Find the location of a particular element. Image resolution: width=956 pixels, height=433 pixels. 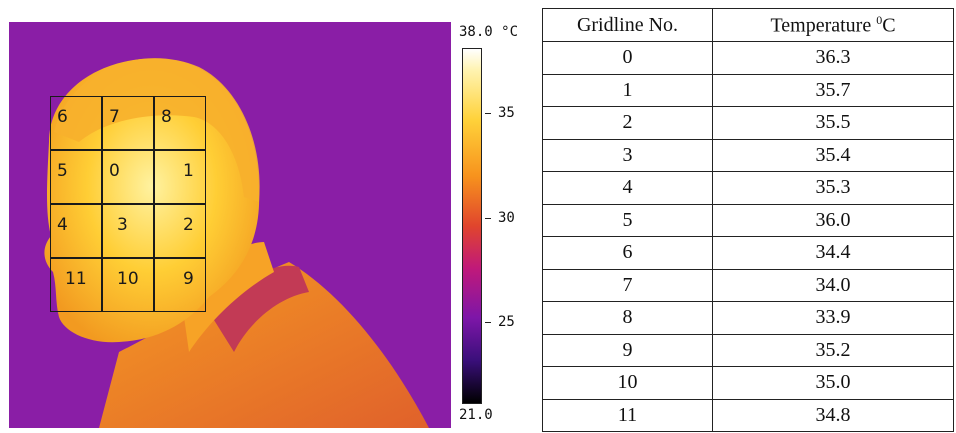

table-row: 9 35.2 is located at coordinates (748, 350).